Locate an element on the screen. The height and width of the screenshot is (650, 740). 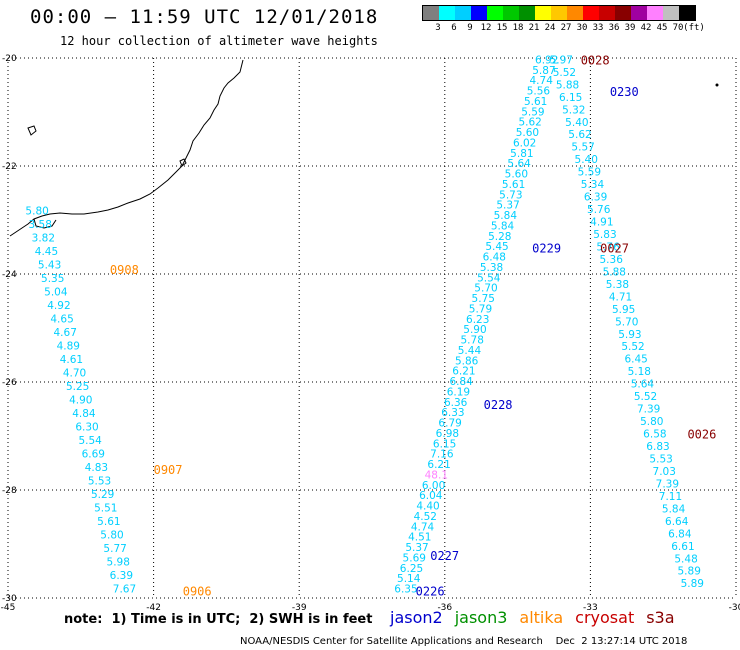
pass-time-label: 0230 is located at coordinates (624, 92).